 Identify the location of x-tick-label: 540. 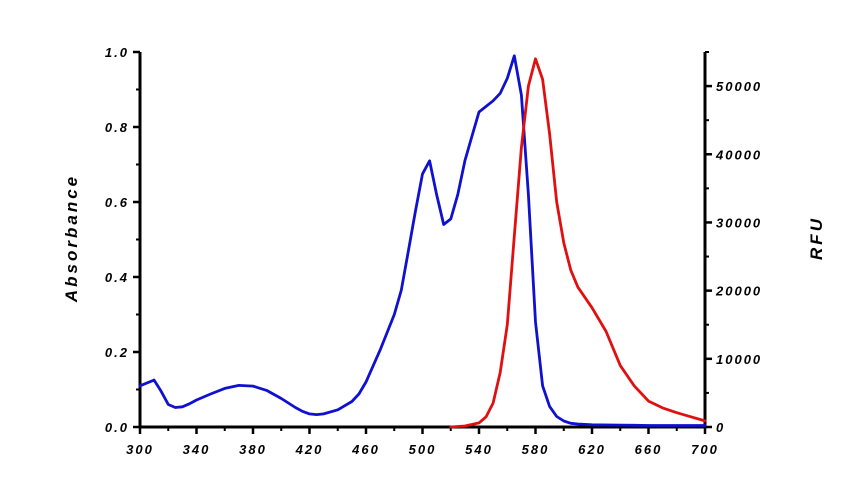
(479, 449).